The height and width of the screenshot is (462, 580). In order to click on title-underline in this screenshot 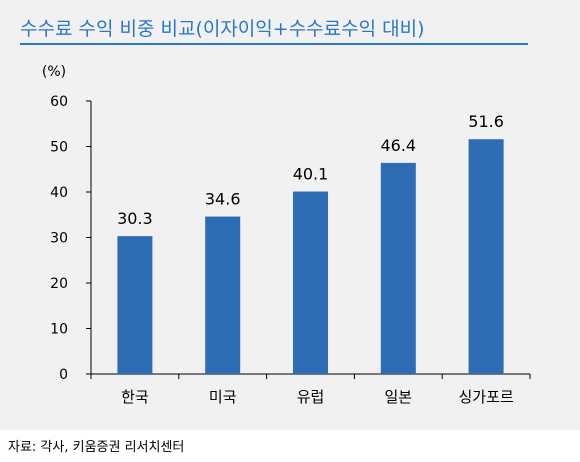, I will do `click(274, 44)`.